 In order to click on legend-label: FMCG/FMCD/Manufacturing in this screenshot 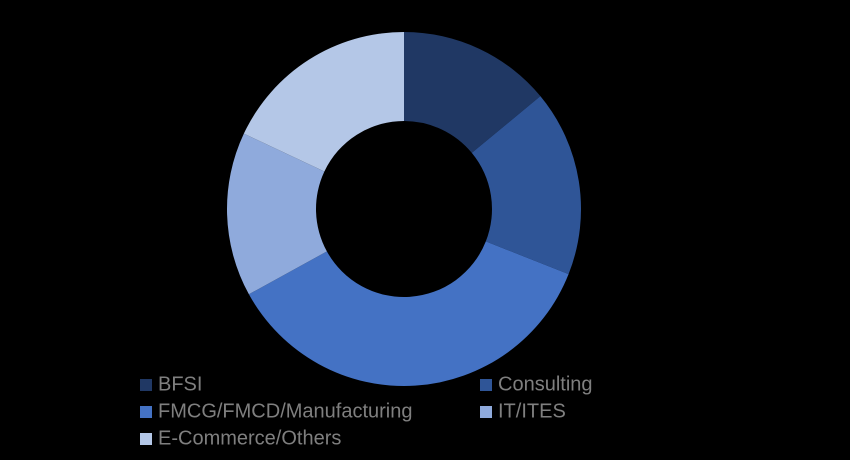, I will do `click(285, 411)`.